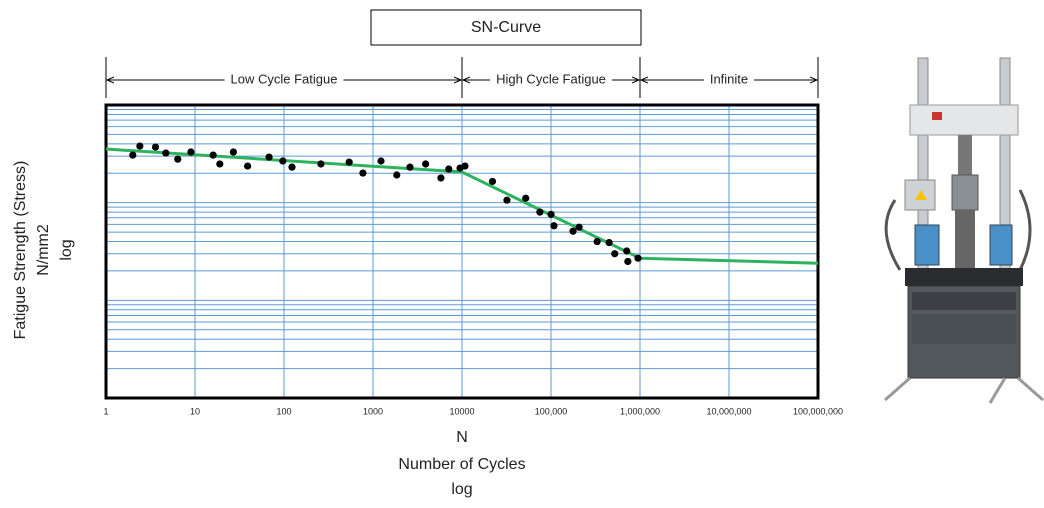 The image size is (1044, 508). What do you see at coordinates (461, 411) in the screenshot?
I see `x-tick-label: 10000` at bounding box center [461, 411].